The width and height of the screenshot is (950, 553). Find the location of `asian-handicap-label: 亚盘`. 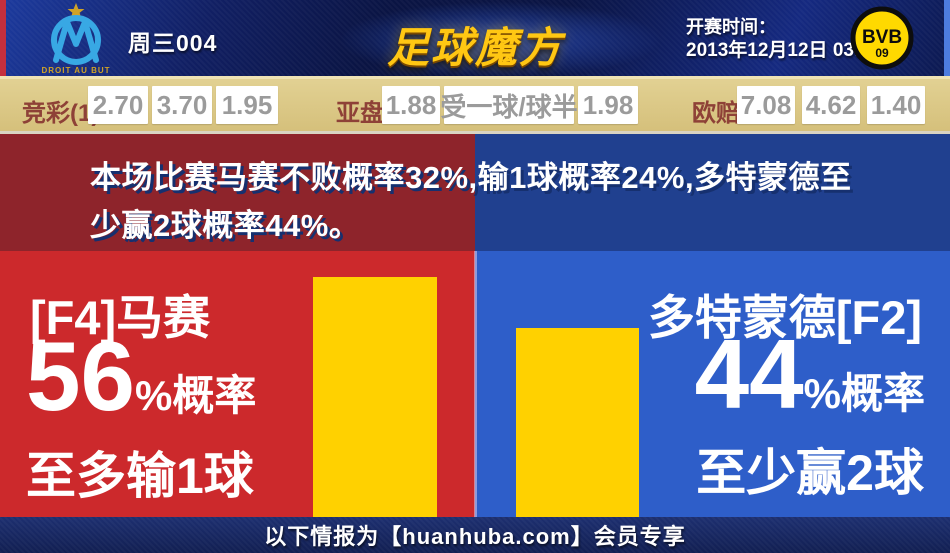

asian-handicap-label: 亚盘 is located at coordinates (360, 113).